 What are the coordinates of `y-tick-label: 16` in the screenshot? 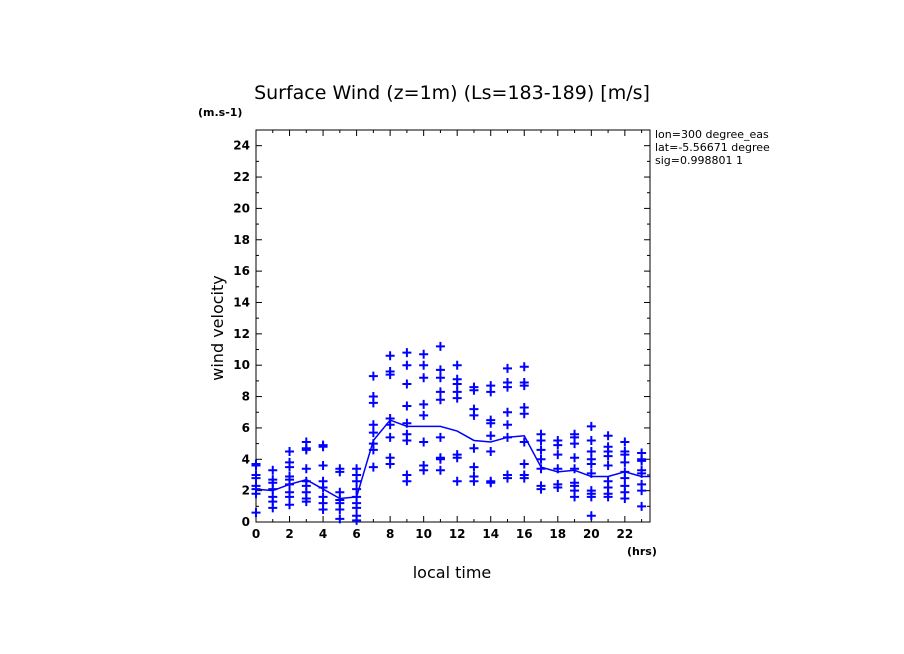 It's located at (241, 271).